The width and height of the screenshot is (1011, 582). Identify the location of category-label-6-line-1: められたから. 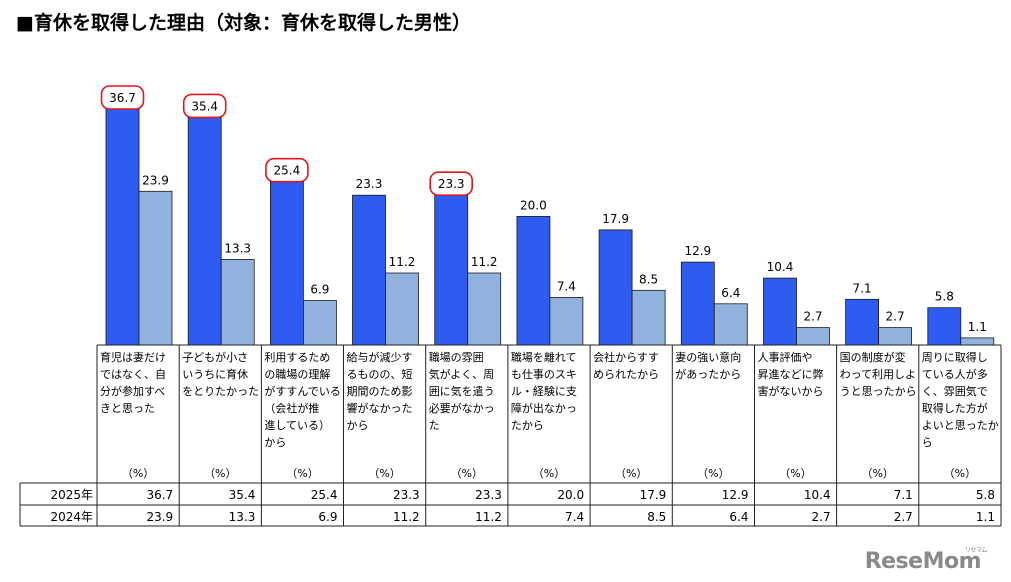
(626, 374).